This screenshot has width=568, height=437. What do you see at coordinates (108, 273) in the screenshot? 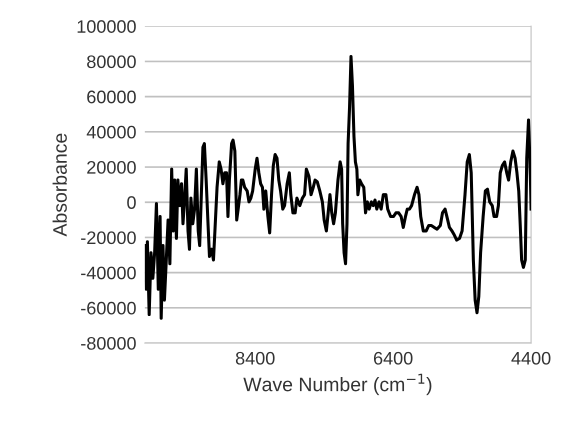
I see `y-tick-label: -40000` at bounding box center [108, 273].